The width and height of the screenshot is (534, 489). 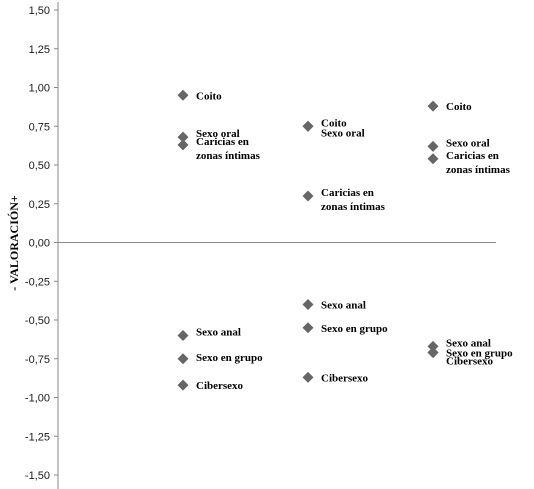 What do you see at coordinates (37, 360) in the screenshot?
I see `y-tick-label: -0,75` at bounding box center [37, 360].